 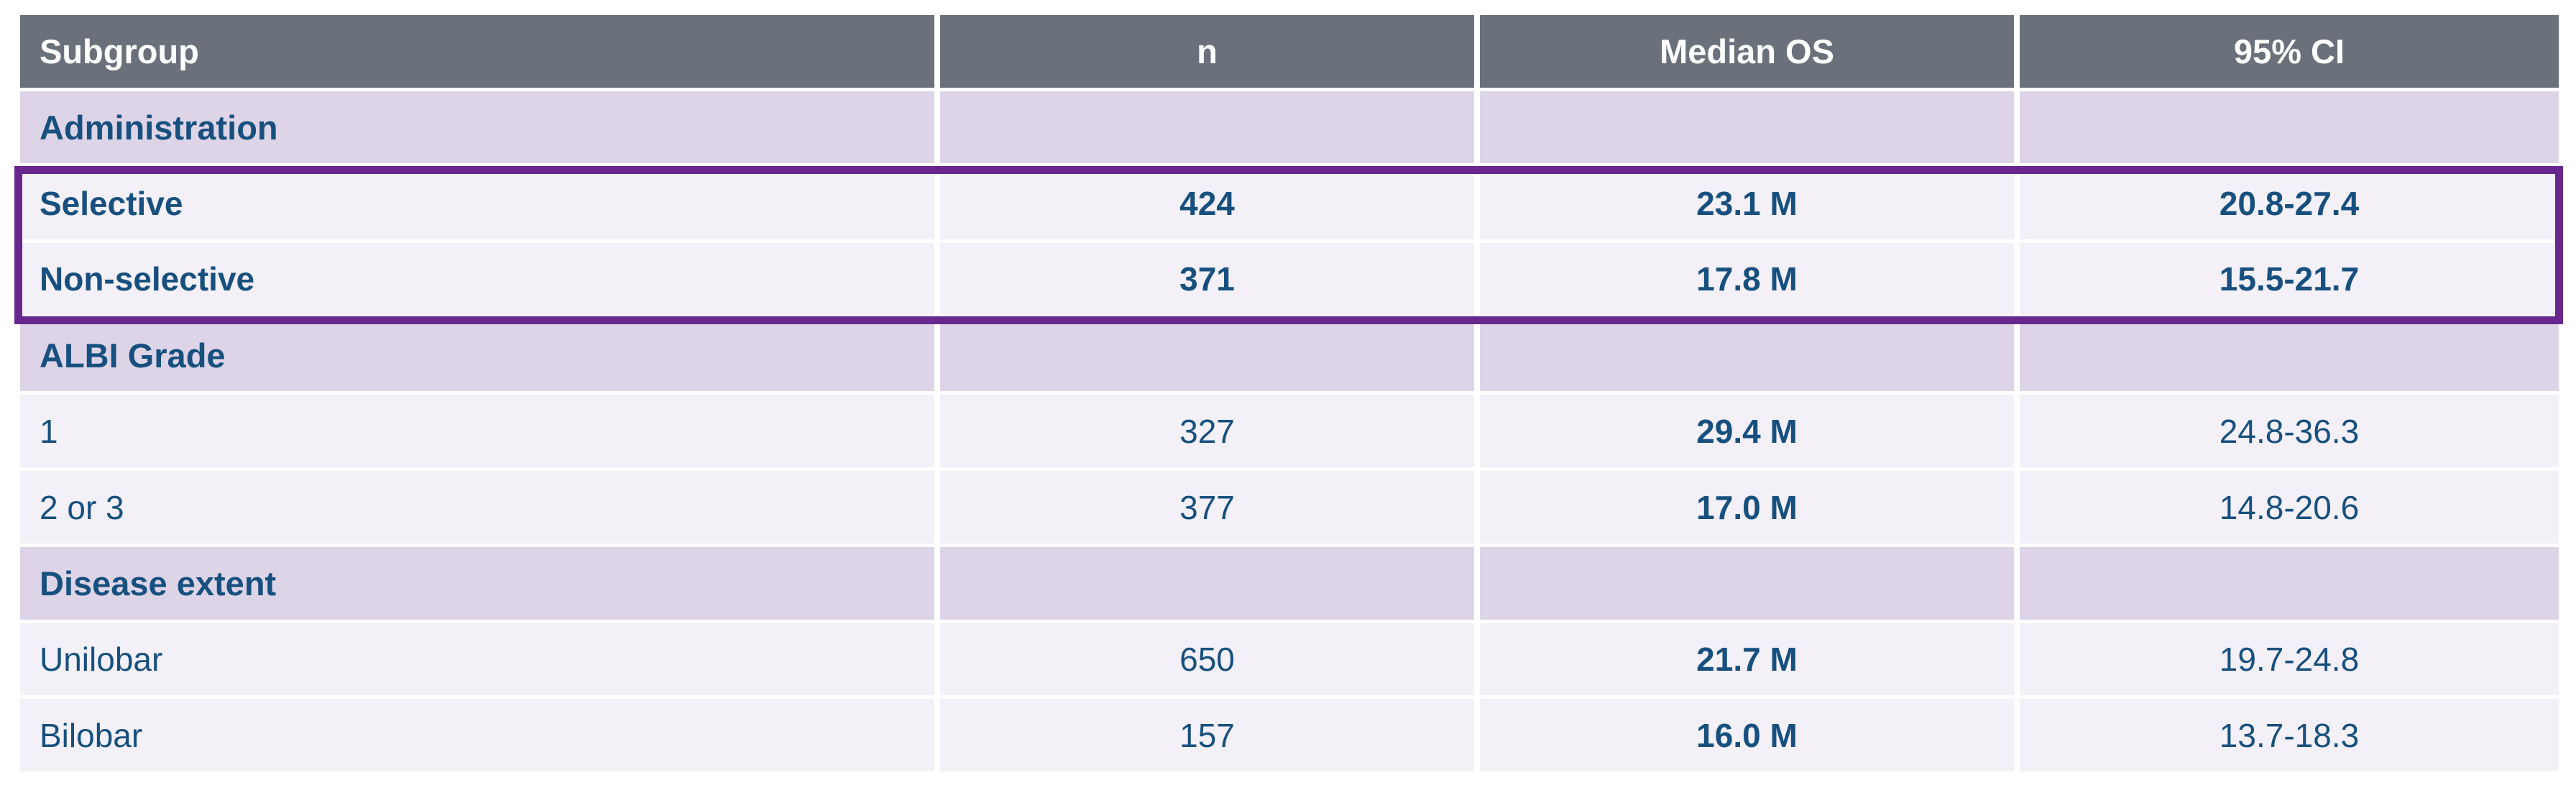 I want to click on header-cell-subgroup: Subgroup, so click(x=480, y=53).